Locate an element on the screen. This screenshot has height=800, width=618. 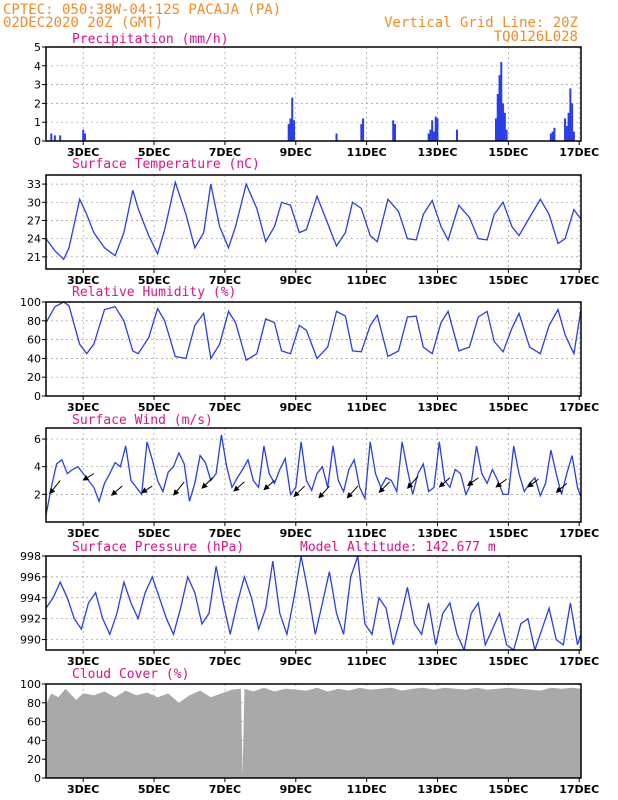
precip-frame is located at coordinates (313, 94).